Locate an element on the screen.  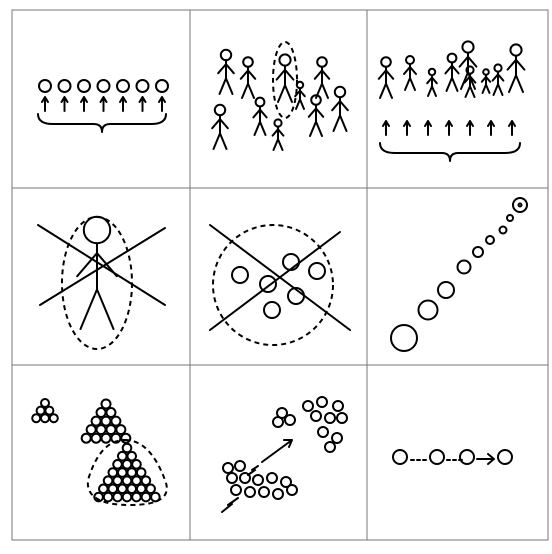
speed-lines is located at coordinates (240, 489).